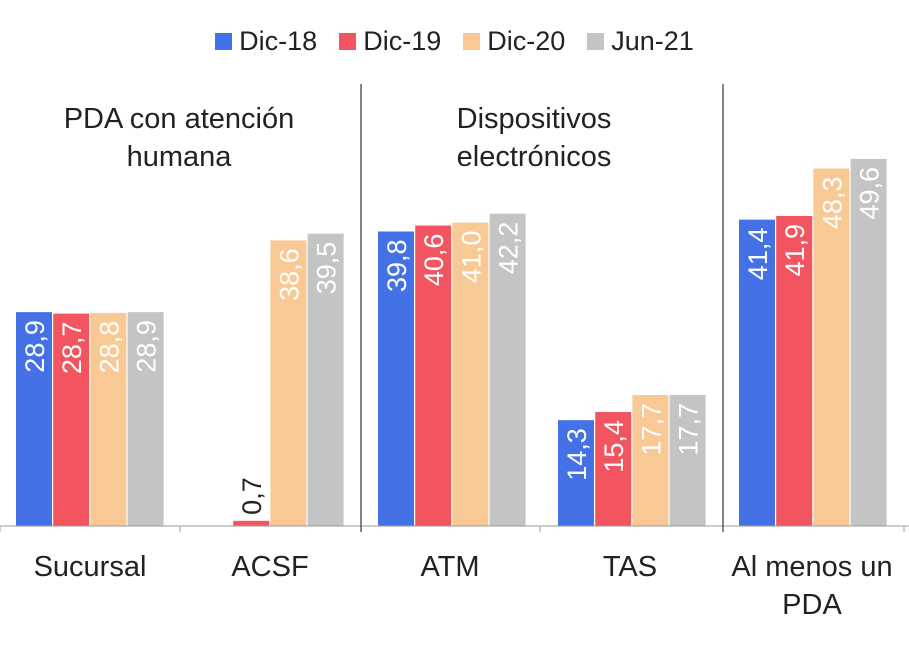  Describe the element at coordinates (434, 260) in the screenshot. I see `value-label-atm-dic19: 40,6` at that location.